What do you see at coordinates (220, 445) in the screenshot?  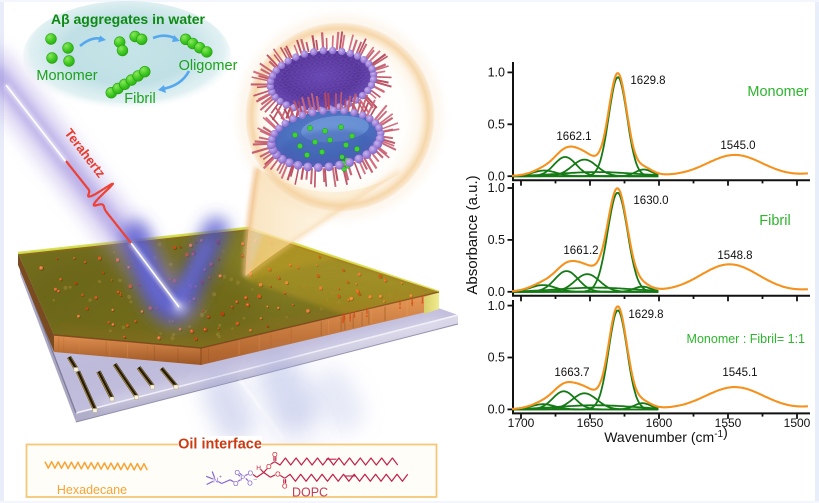 I see `svg-text: Oil interface` at bounding box center [220, 445].